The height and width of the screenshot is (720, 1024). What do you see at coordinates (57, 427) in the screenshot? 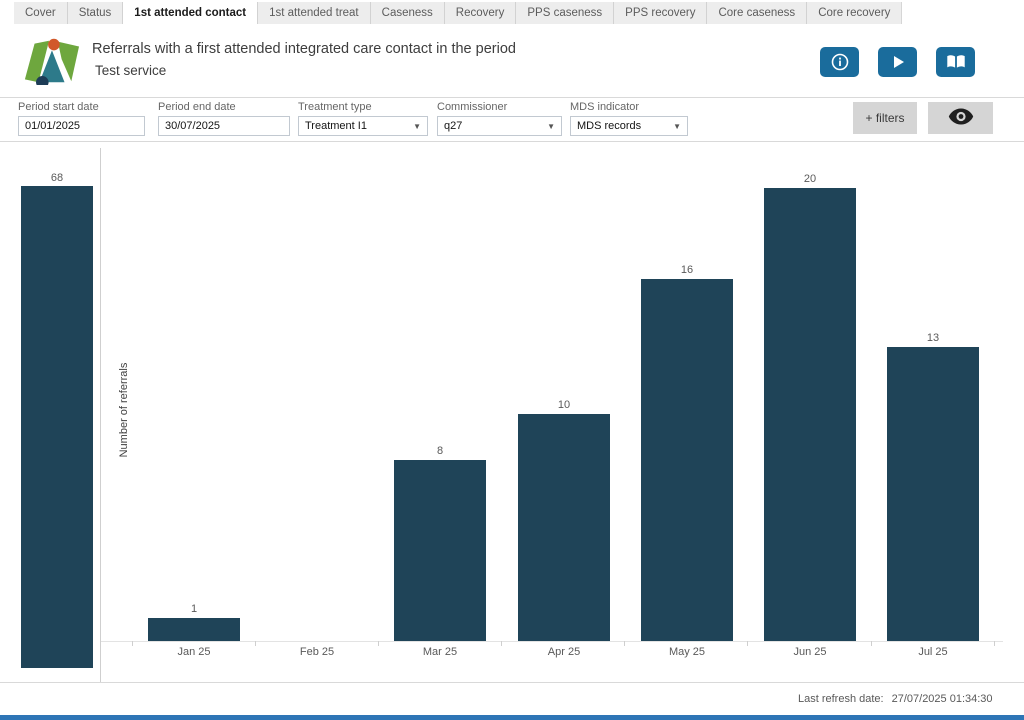
I see `bar-unlabeled-total` at bounding box center [57, 427].